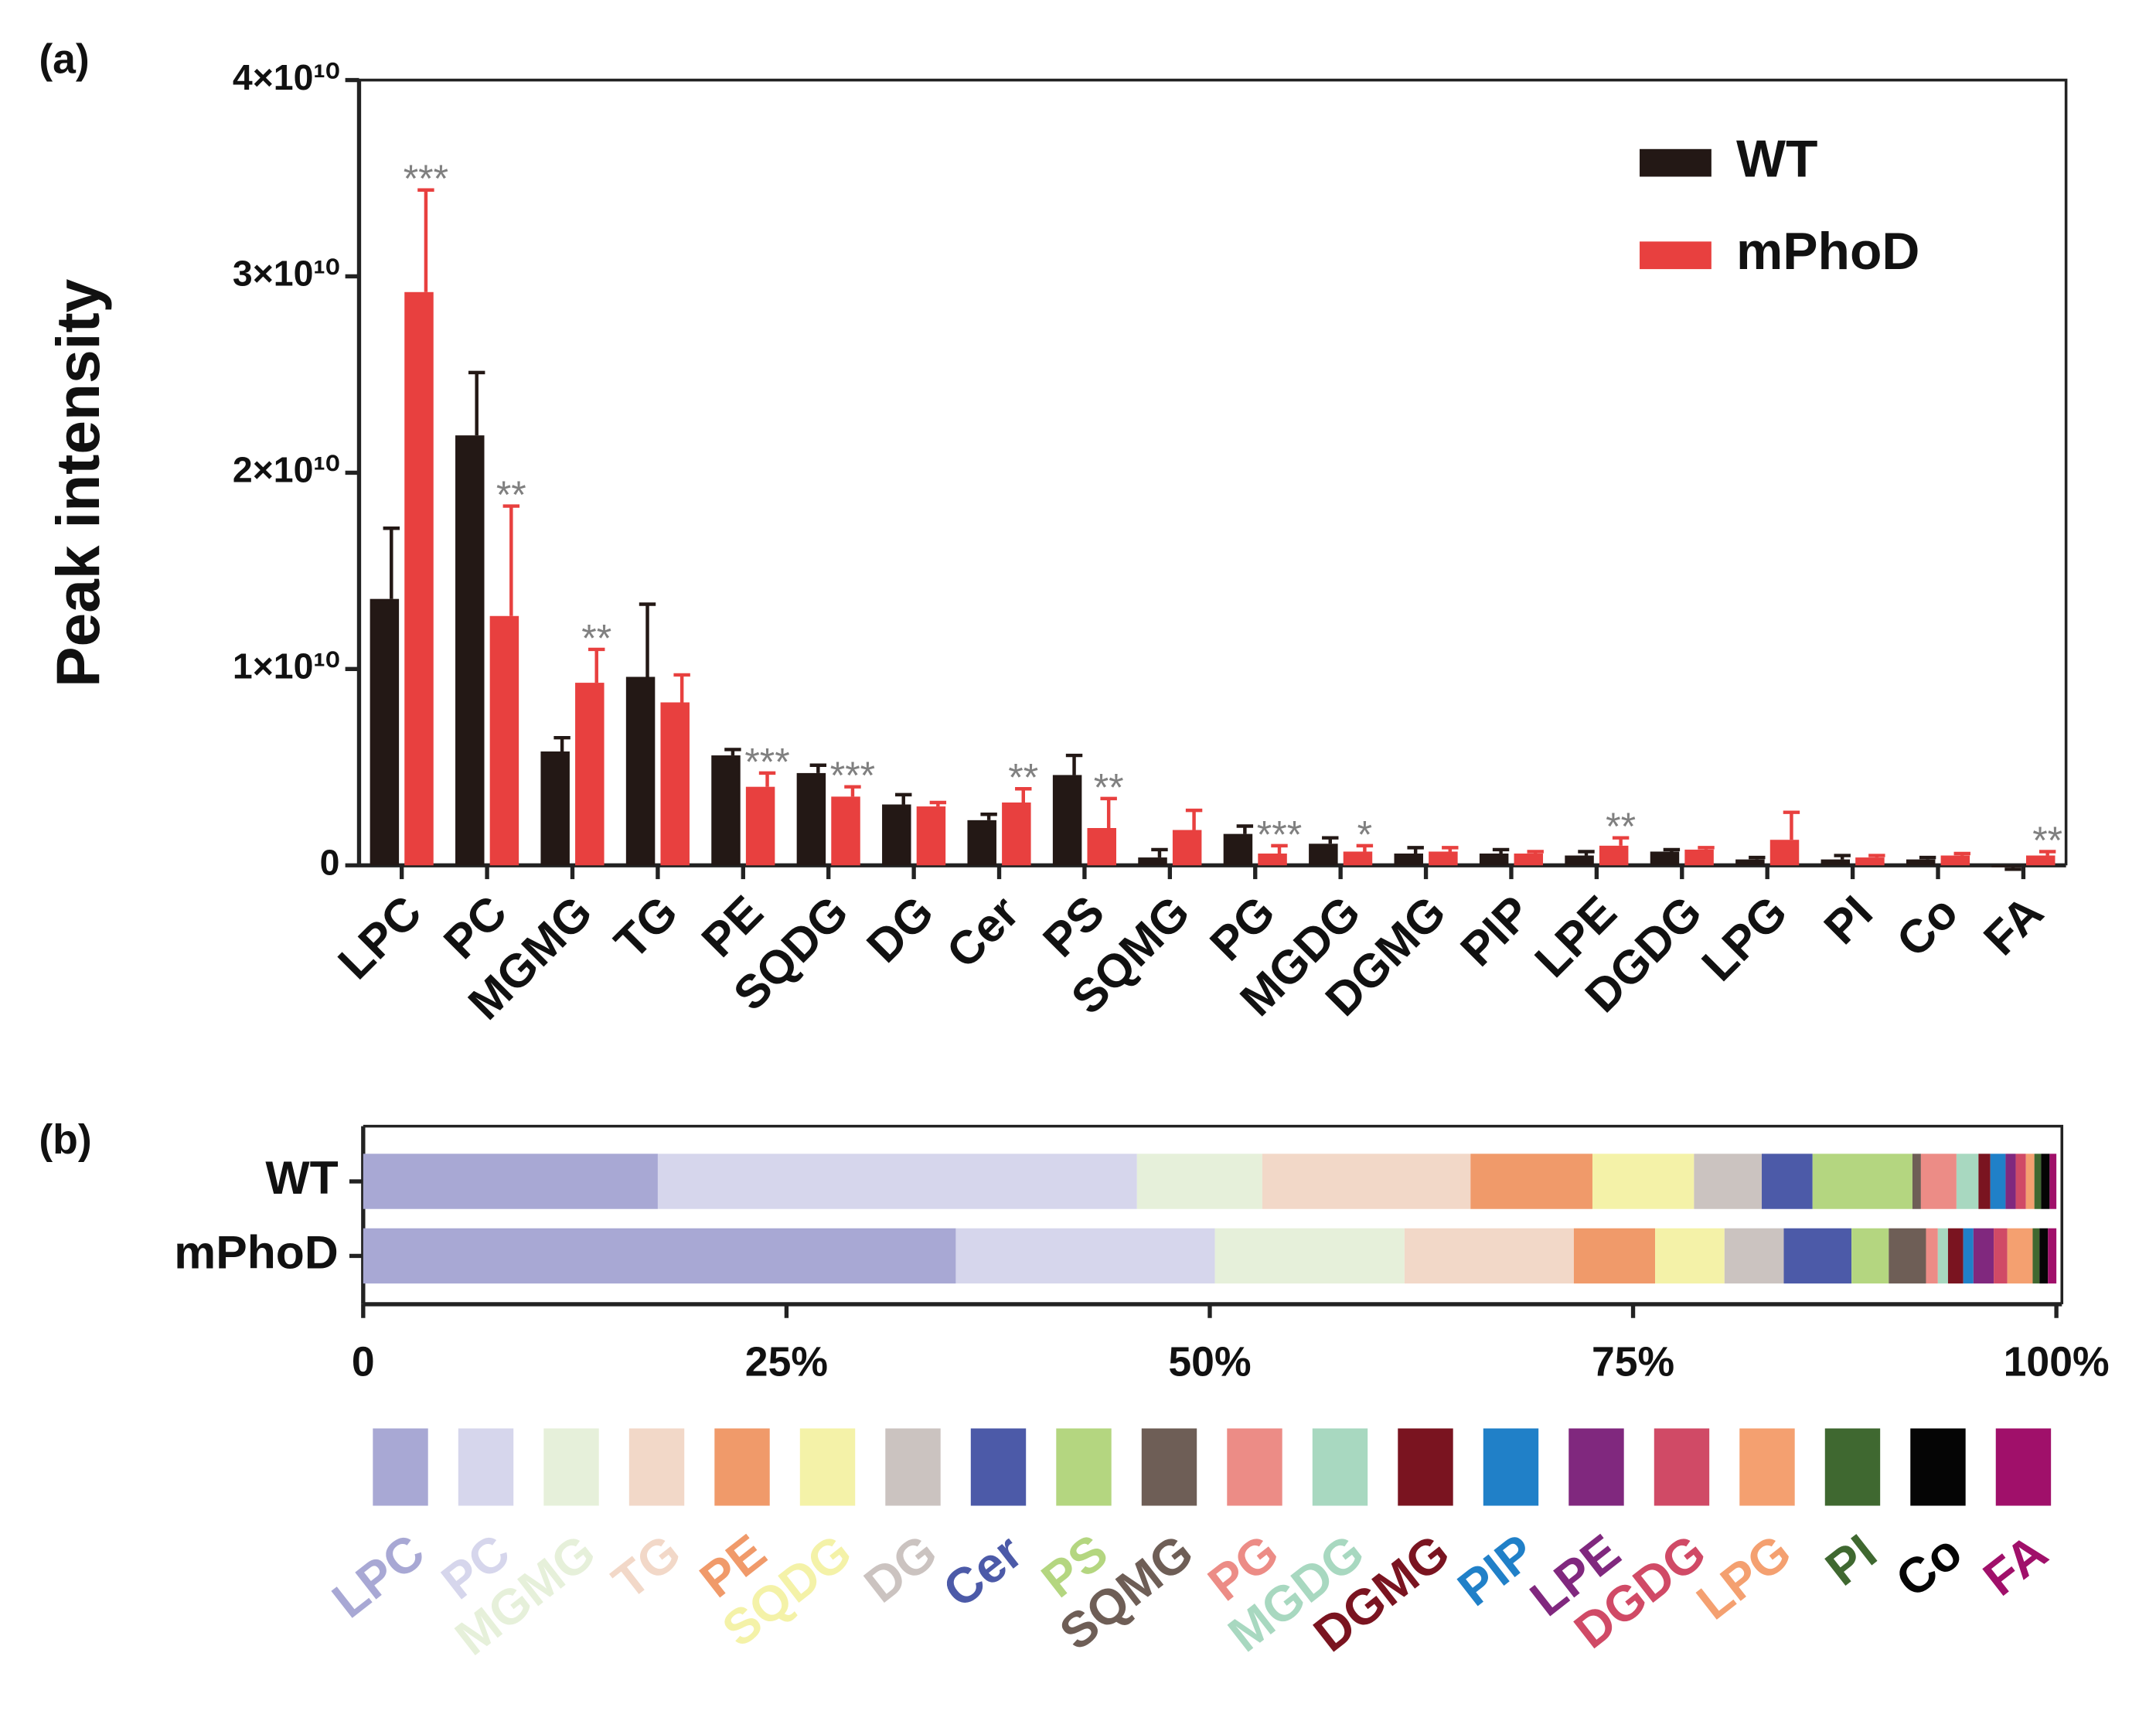  Describe the element at coordinates (1213, 1214) in the screenshot. I see `frame` at that location.